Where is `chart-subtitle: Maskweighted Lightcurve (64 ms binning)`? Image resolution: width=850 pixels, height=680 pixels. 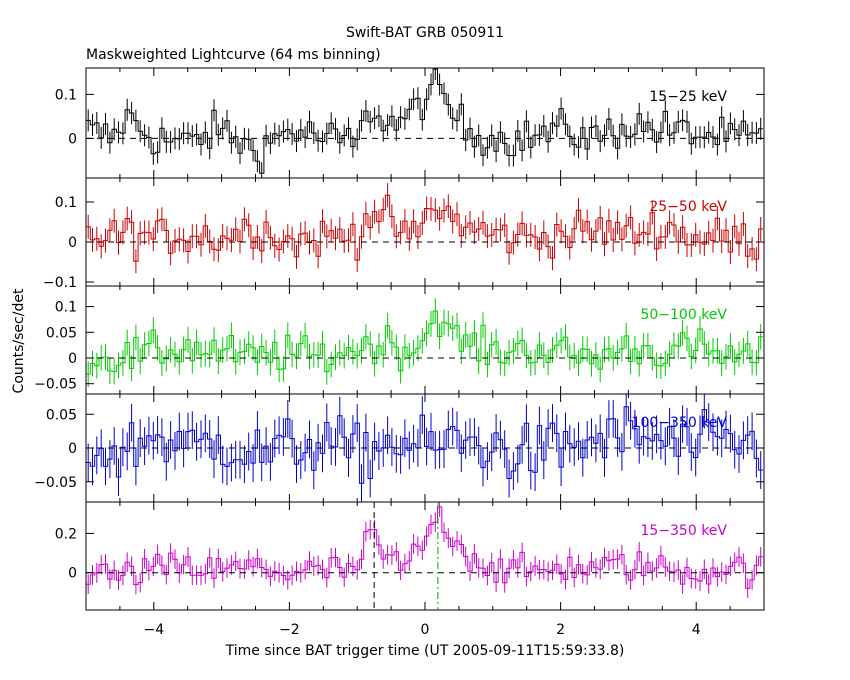
chart-subtitle: Maskweighted Lightcurve (64 ms binning) is located at coordinates (233, 55).